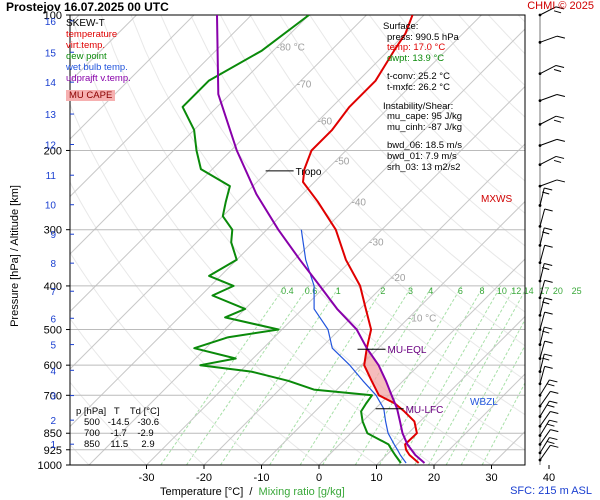 The width and height of the screenshot is (600, 500). I want to click on credit-link: CHMI © 2025, so click(560, 6).